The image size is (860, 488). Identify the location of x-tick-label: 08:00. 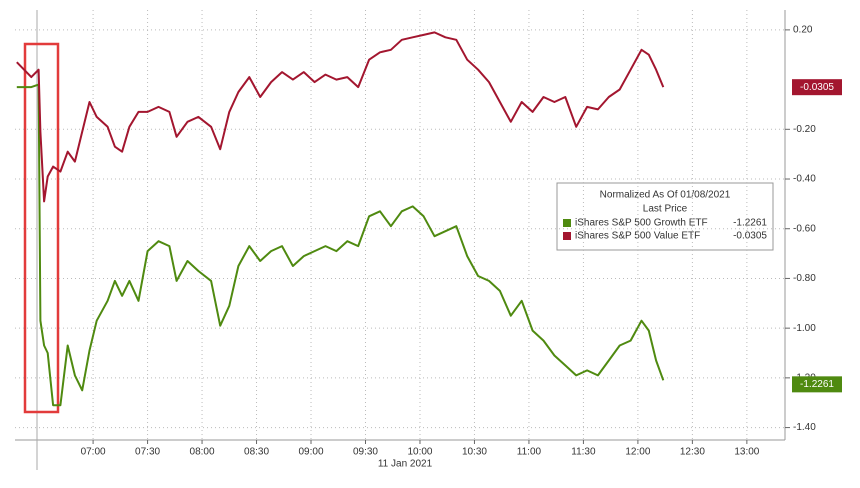
(202, 452).